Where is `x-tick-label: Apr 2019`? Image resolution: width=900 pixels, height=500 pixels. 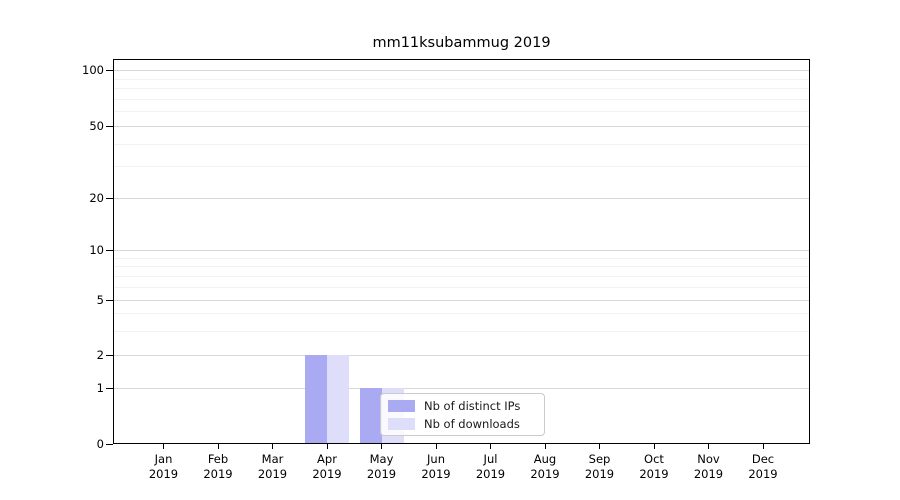 x-tick-label: Apr 2019 is located at coordinates (327, 467).